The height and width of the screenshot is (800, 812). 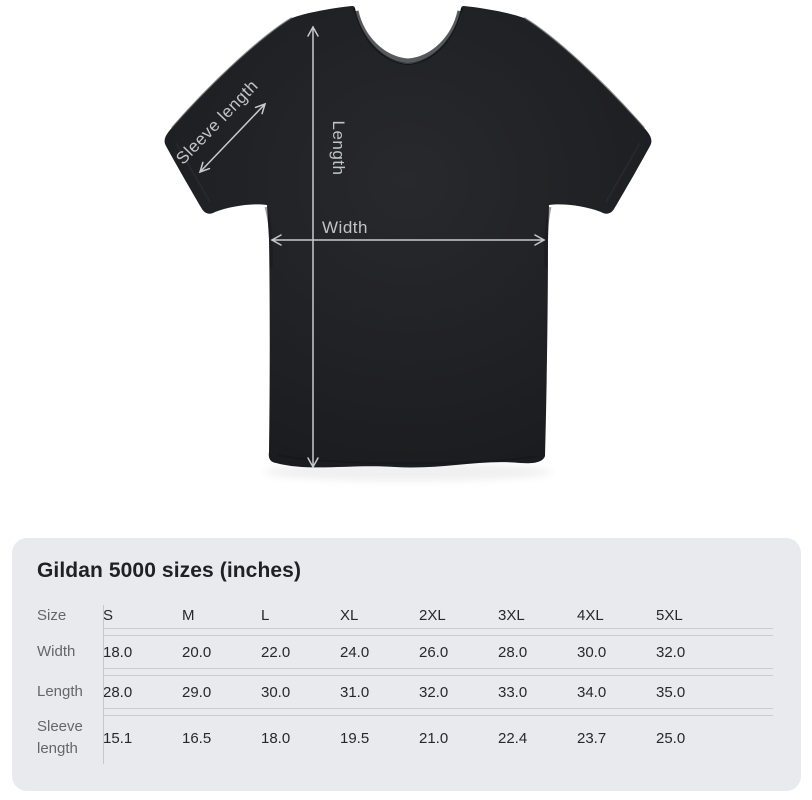 What do you see at coordinates (221, 616) in the screenshot?
I see `column-header-m: M` at bounding box center [221, 616].